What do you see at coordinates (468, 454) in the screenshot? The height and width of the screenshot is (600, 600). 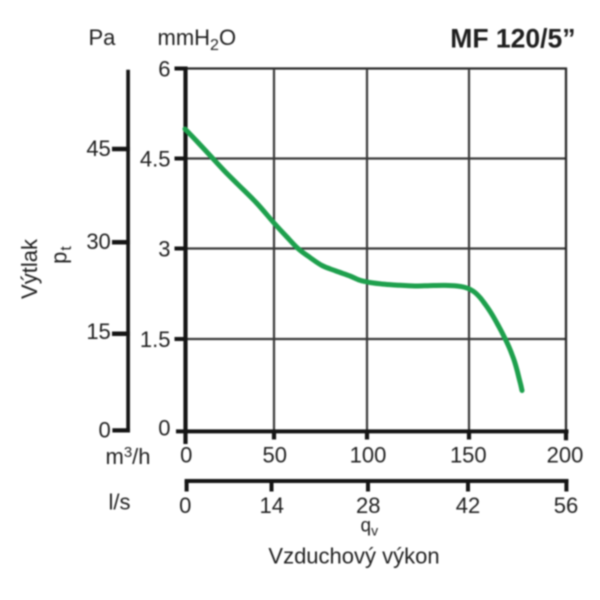 I see `svg-text: 150` at bounding box center [468, 454].